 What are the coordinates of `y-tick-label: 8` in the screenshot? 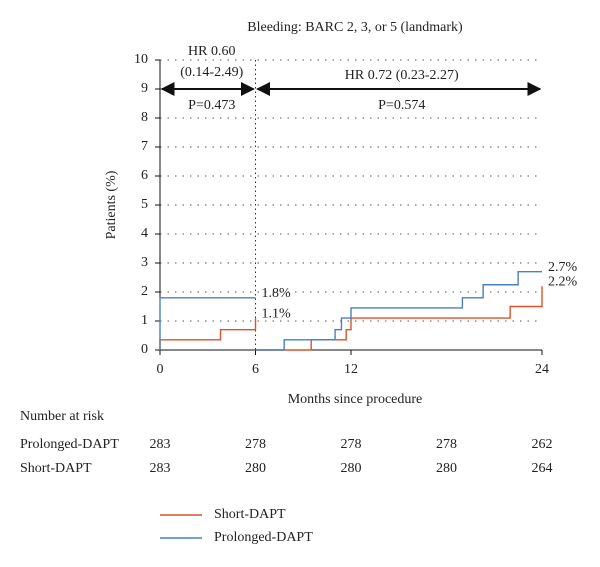 It's located at (144, 117).